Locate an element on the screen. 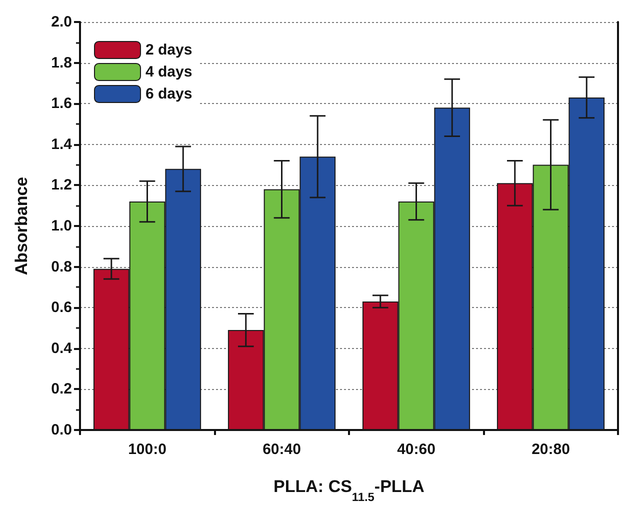 The height and width of the screenshot is (508, 628). x-tick-label: 60:40 is located at coordinates (281, 449).